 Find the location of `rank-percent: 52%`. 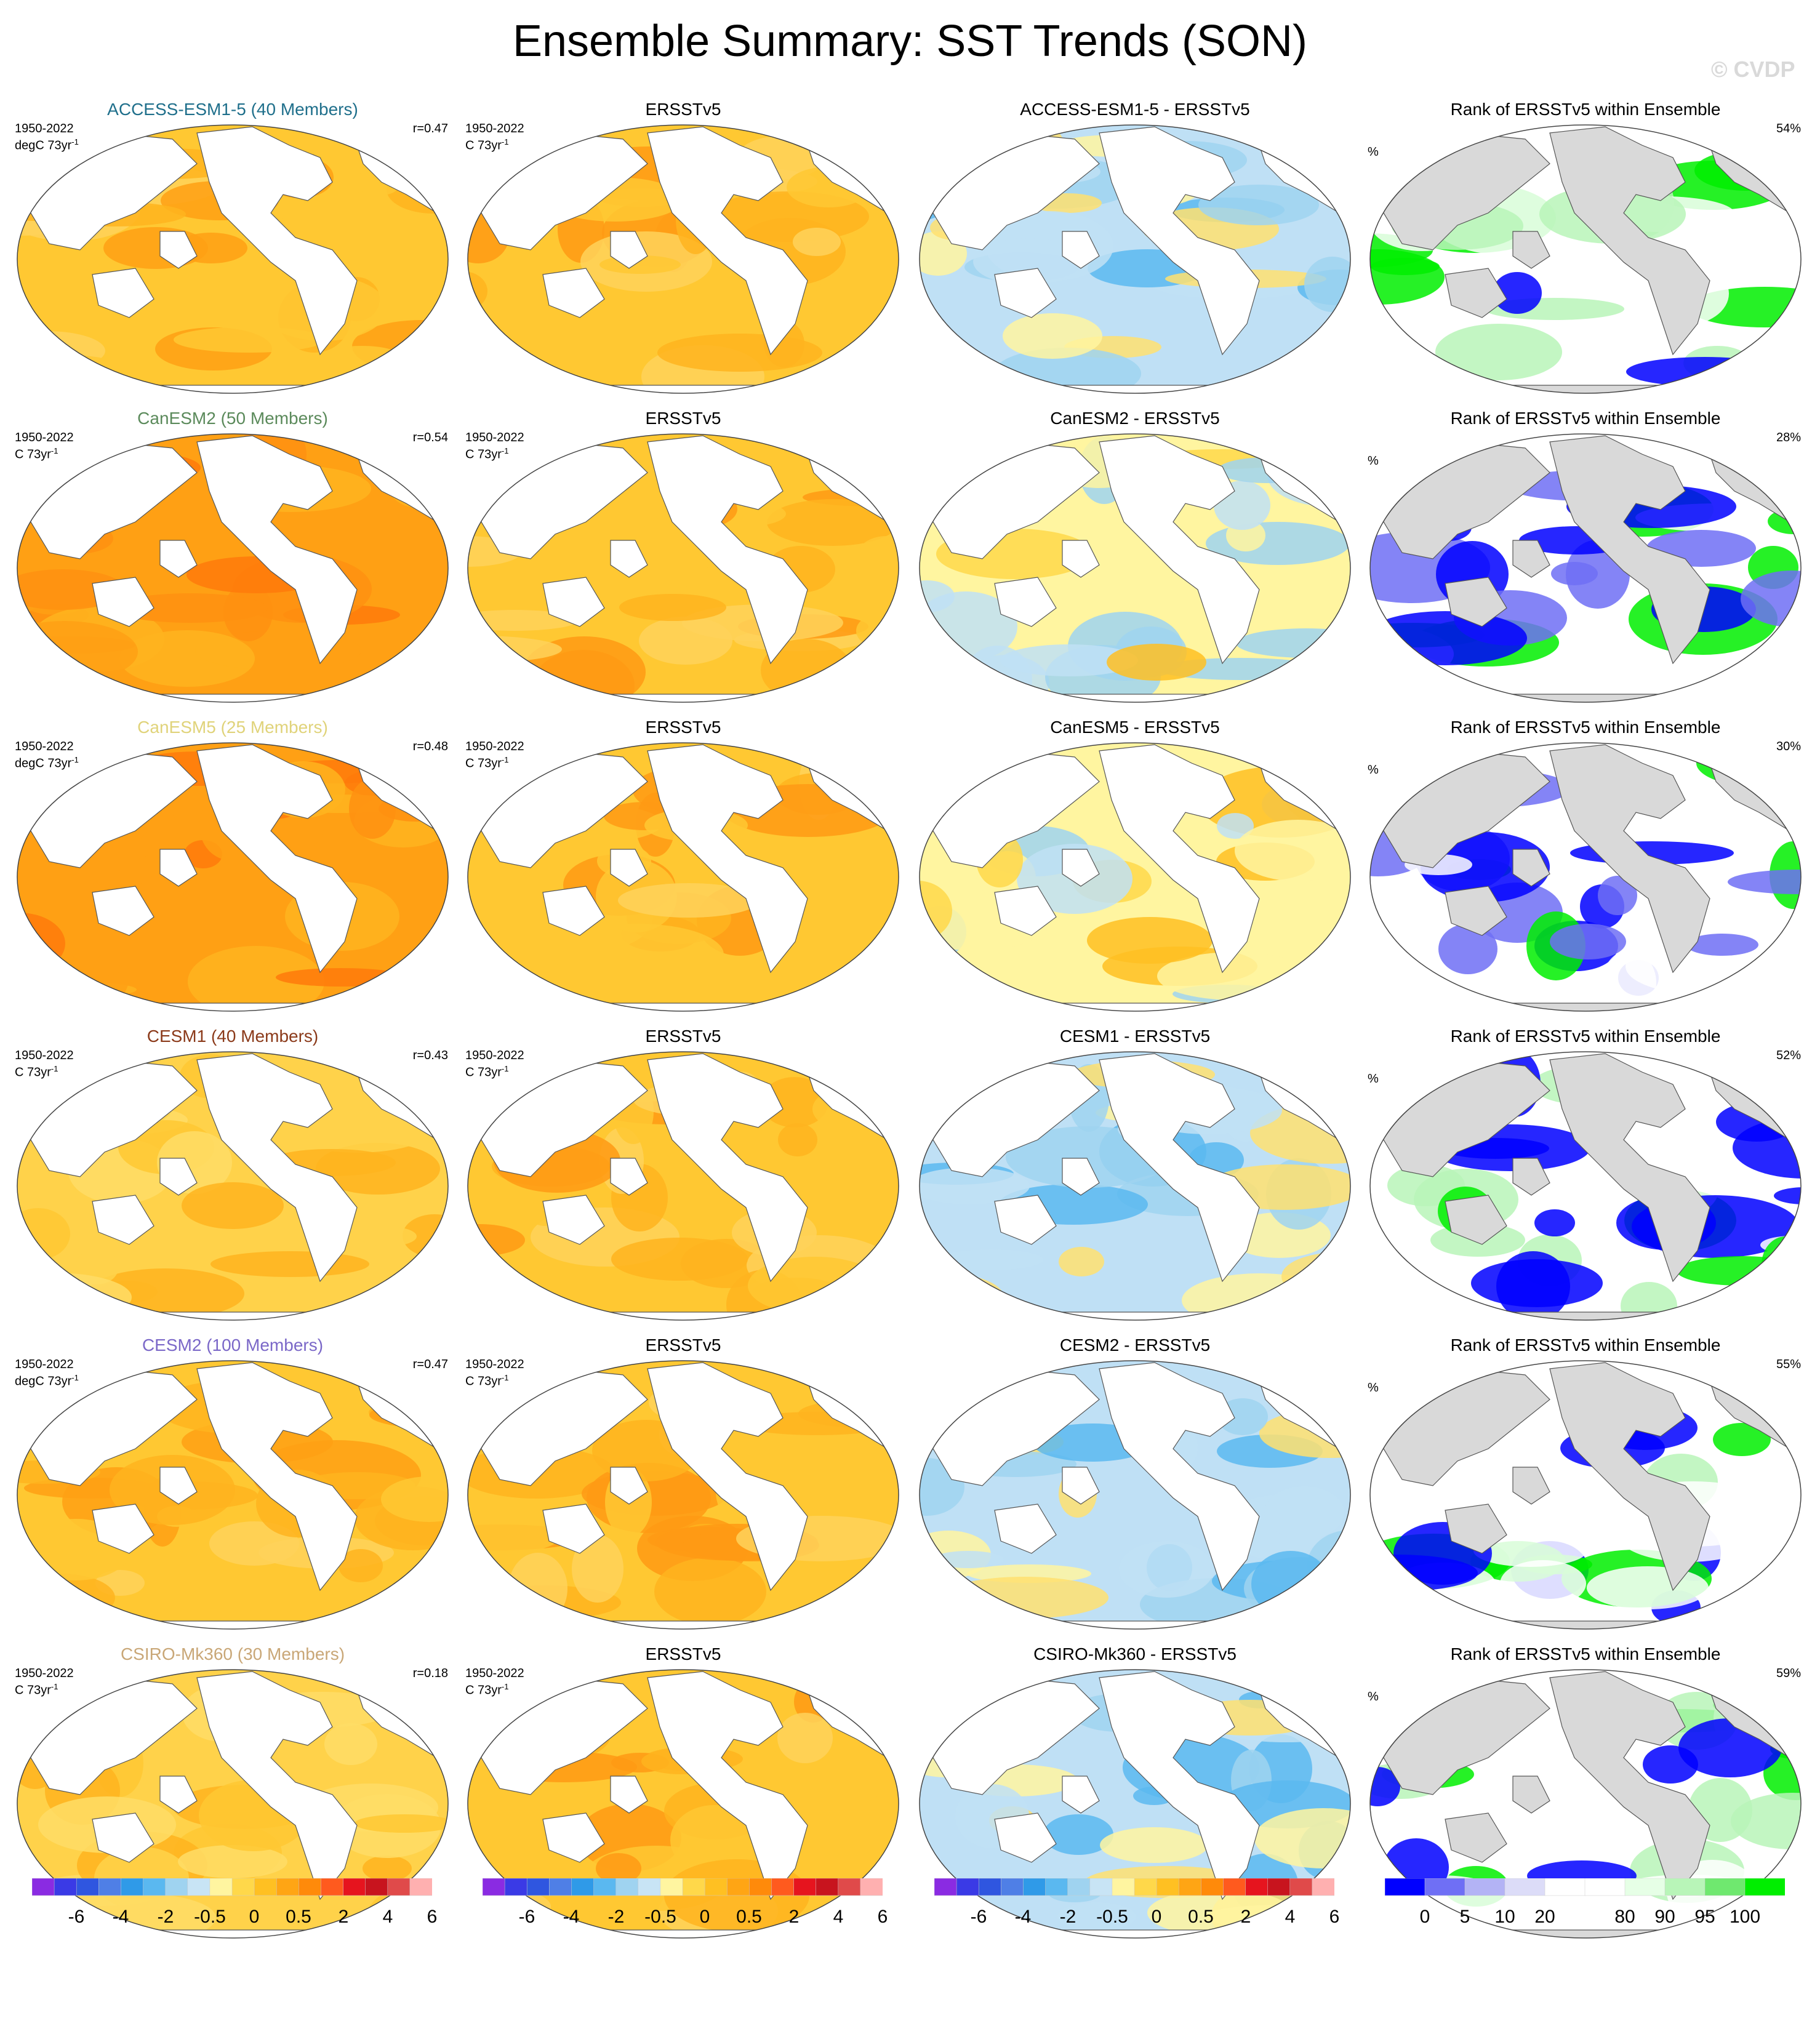

rank-percent: 52% is located at coordinates (1788, 1055).